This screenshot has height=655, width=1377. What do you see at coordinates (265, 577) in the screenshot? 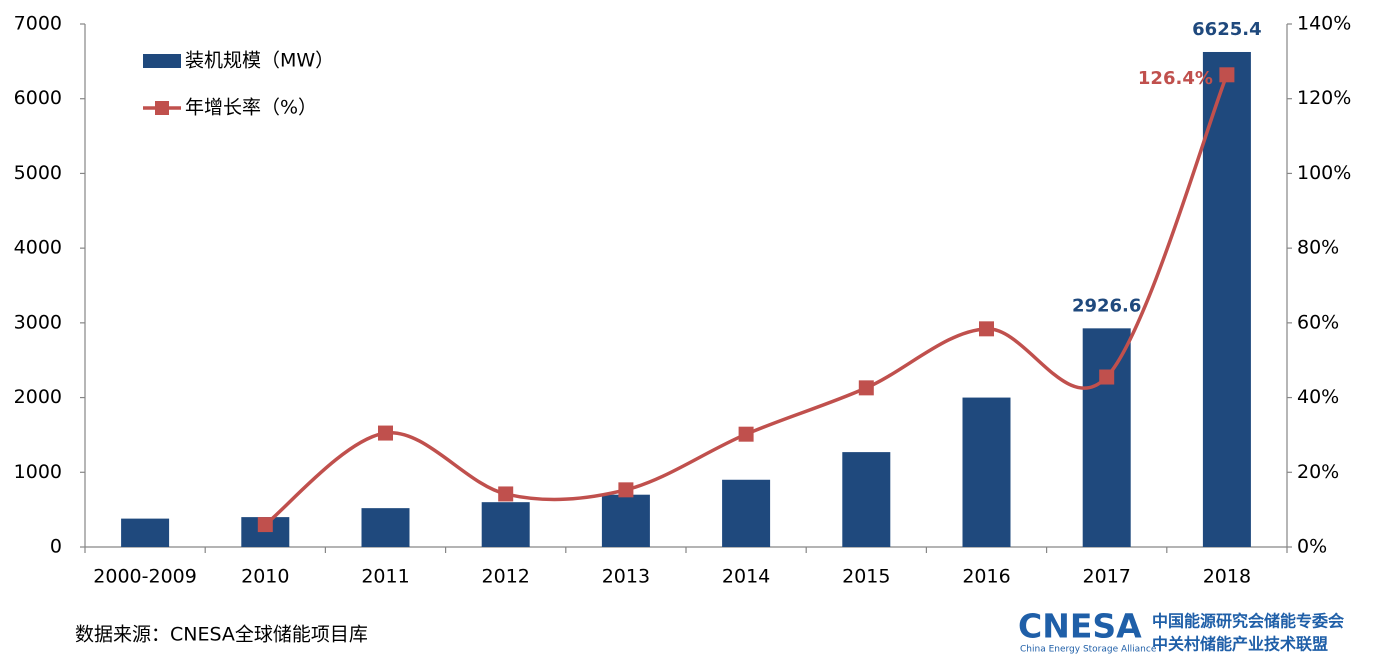
I see `x-tick-label: 2010` at bounding box center [265, 577].